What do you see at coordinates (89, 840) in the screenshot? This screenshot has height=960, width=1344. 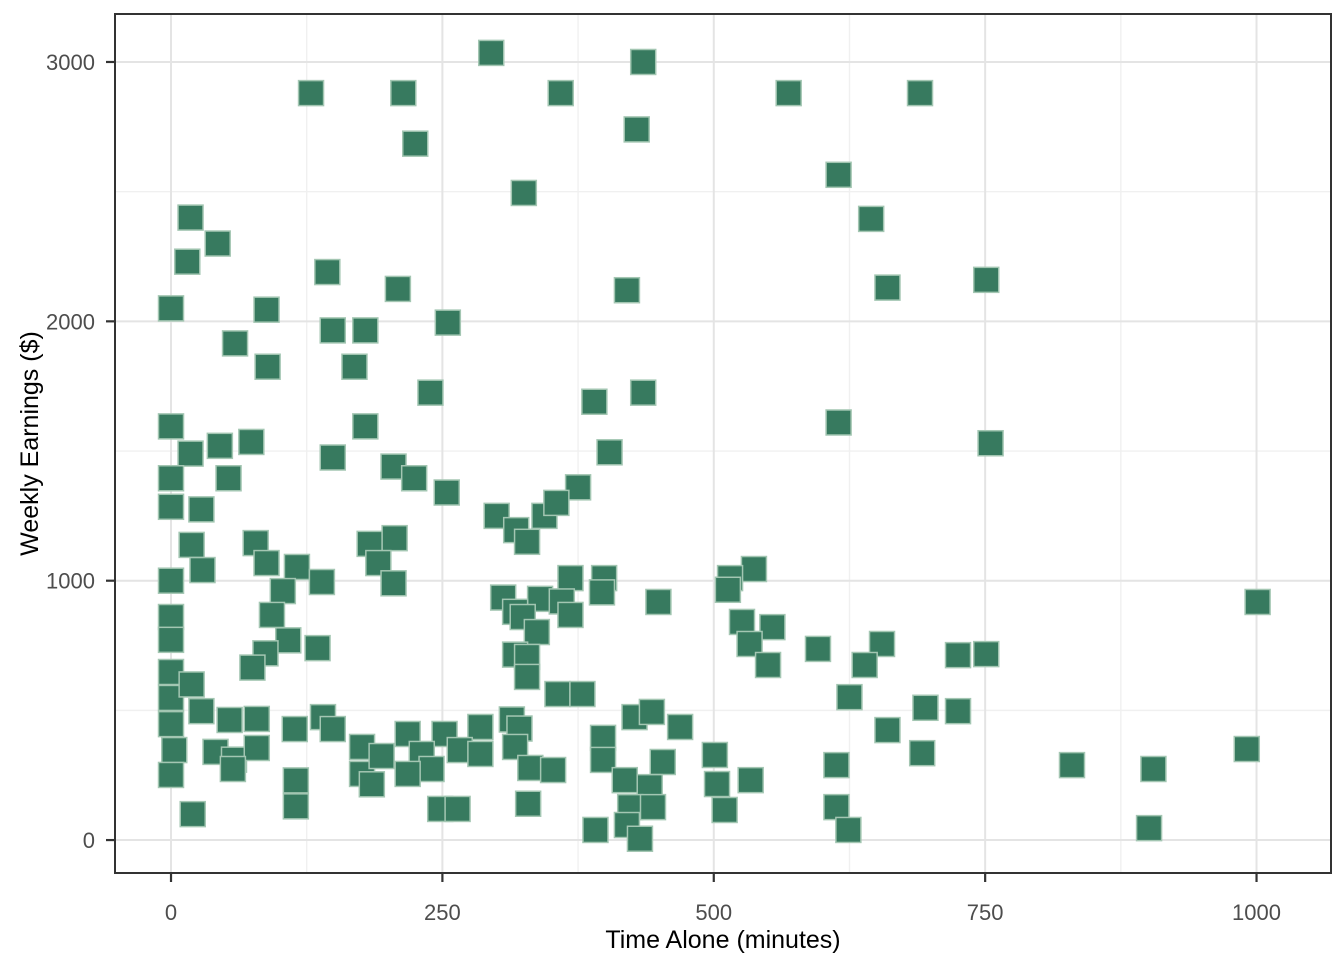 I see `y-tick-label: 0` at bounding box center [89, 840].